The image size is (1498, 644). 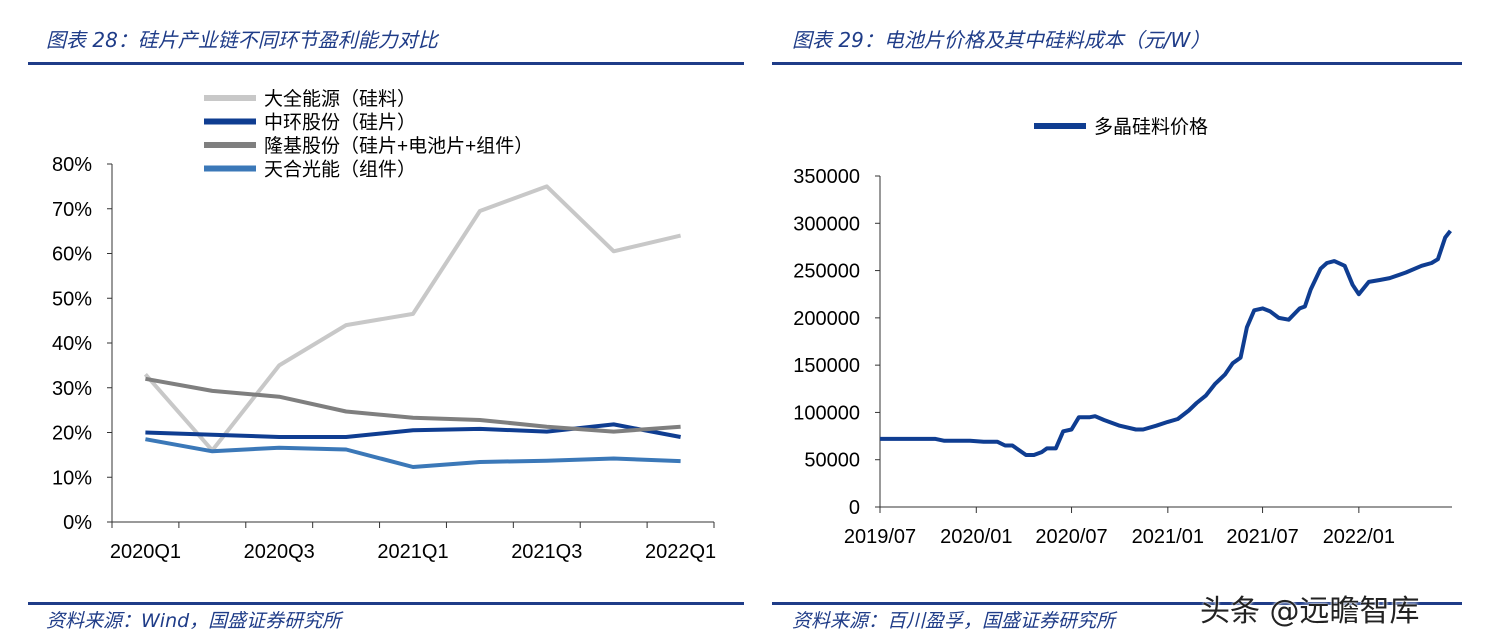 What do you see at coordinates (954, 621) in the screenshot?
I see `right-source-note: 资料来源：百川盈孚，国盛证券研究所` at bounding box center [954, 621].